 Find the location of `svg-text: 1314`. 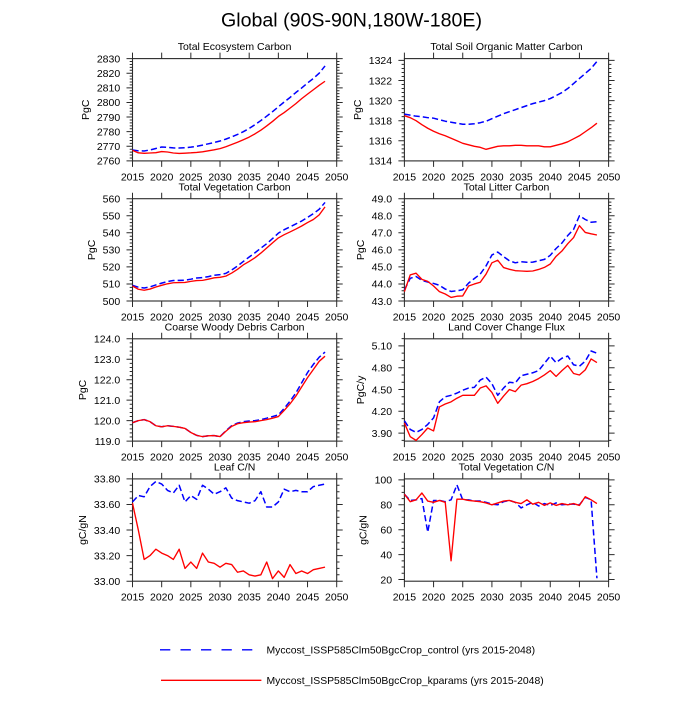

svg-text: 1314 is located at coordinates (381, 162).